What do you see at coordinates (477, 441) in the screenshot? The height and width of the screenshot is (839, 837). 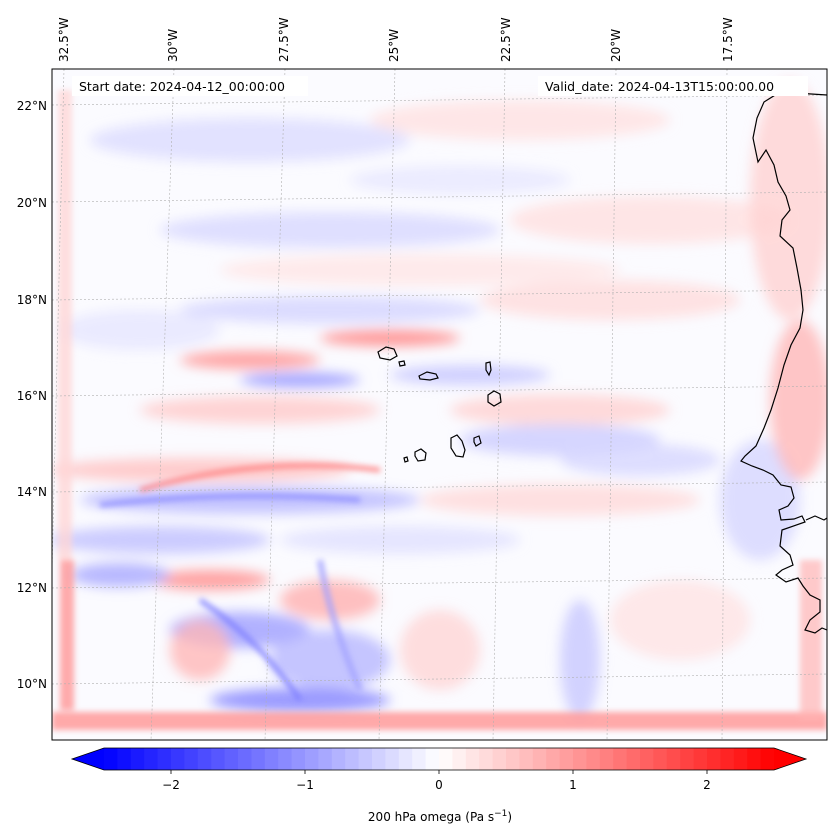 I see `island-maio` at bounding box center [477, 441].